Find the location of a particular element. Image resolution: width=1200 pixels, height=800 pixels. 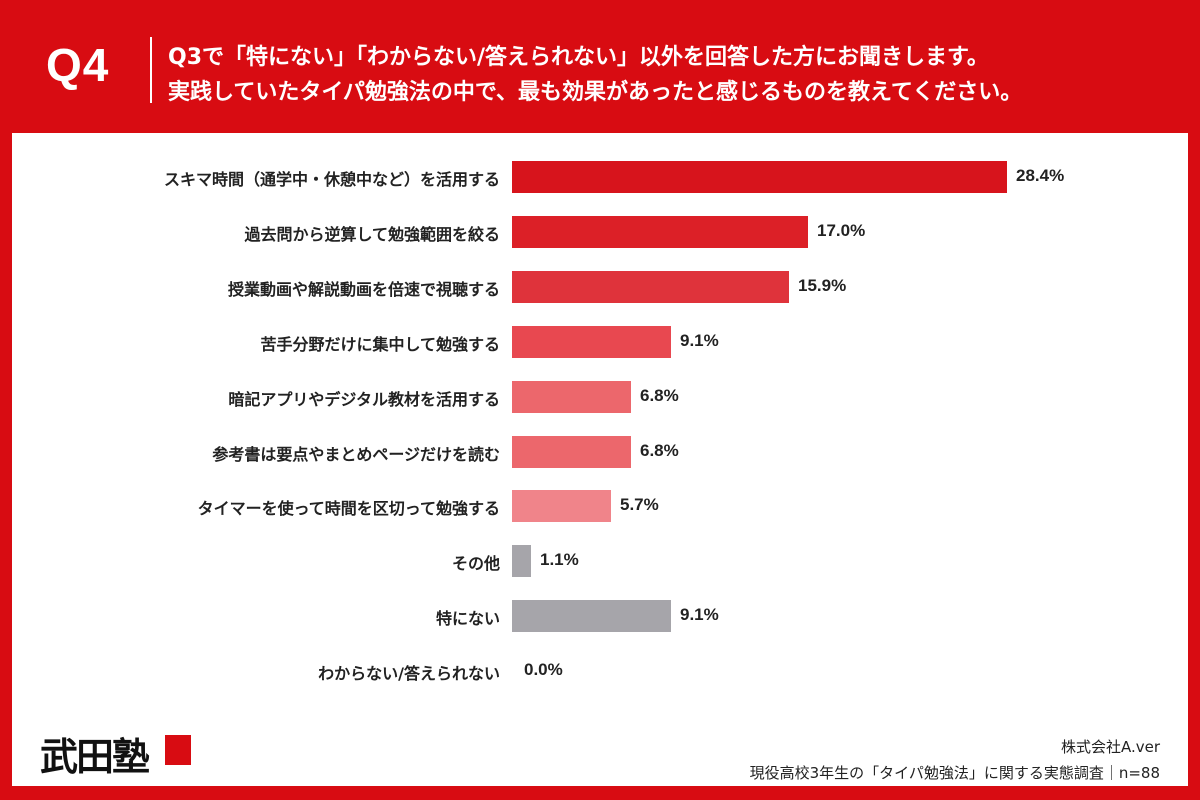

value-label: 1.1% is located at coordinates (559, 560).